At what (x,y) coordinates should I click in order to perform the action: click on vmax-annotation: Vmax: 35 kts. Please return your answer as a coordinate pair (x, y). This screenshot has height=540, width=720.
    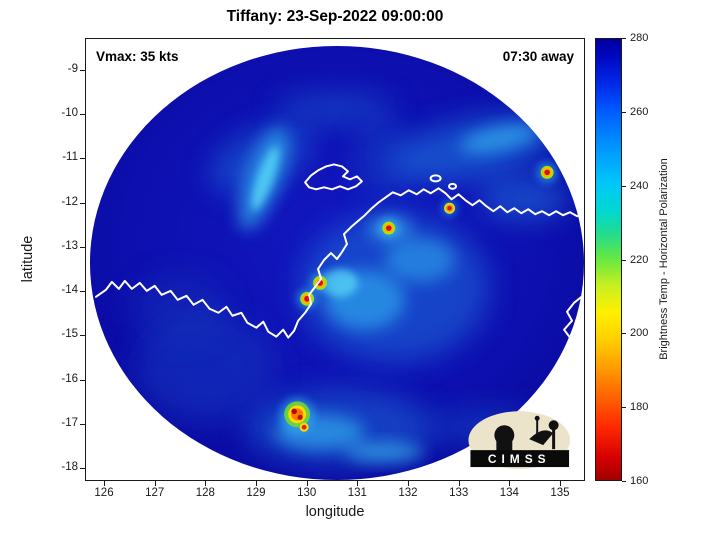
    Looking at the image, I should click on (137, 56).